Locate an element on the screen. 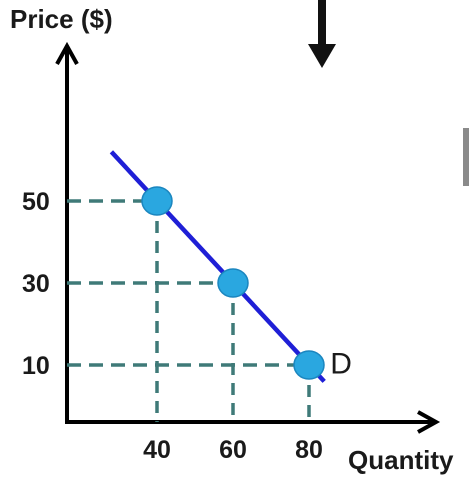 The image size is (474, 480). x-tick-label: 60 is located at coordinates (233, 450).